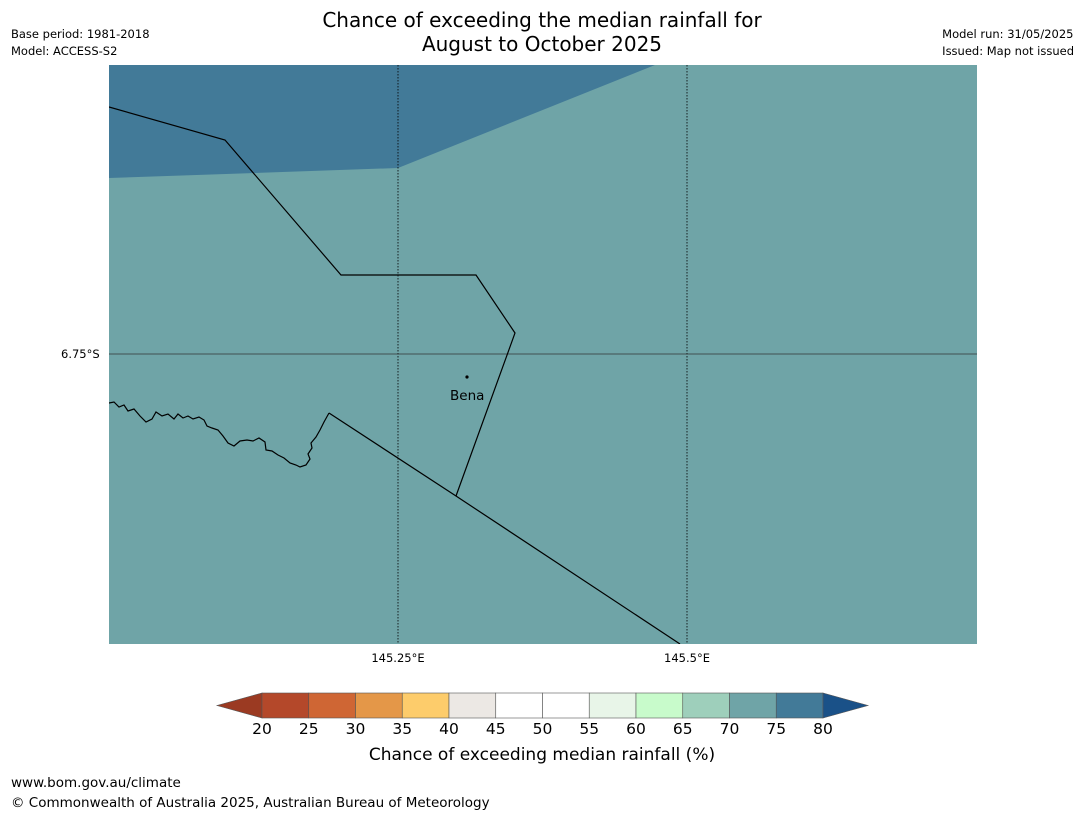  What do you see at coordinates (402, 729) in the screenshot?
I see `colorbar-tick-label: 35` at bounding box center [402, 729].